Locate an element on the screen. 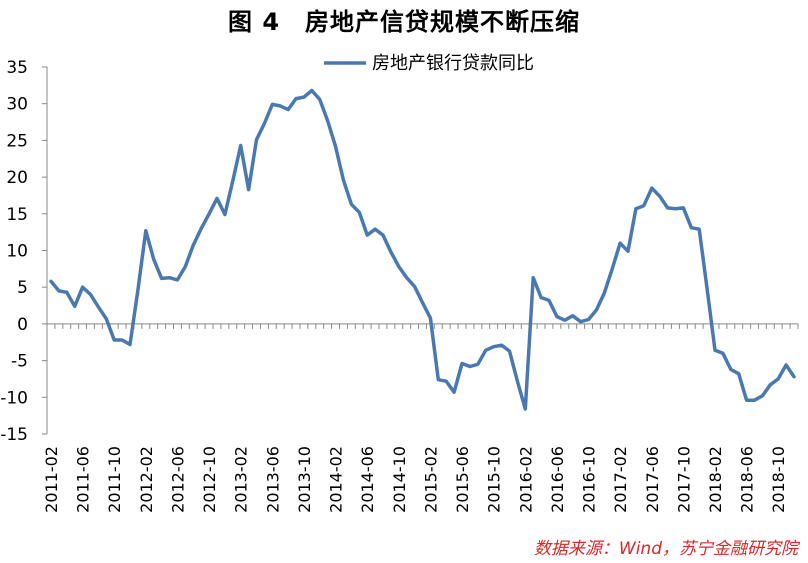 Image resolution: width=808 pixels, height=563 pixels. x-tick-label: 2014-06 is located at coordinates (367, 479).